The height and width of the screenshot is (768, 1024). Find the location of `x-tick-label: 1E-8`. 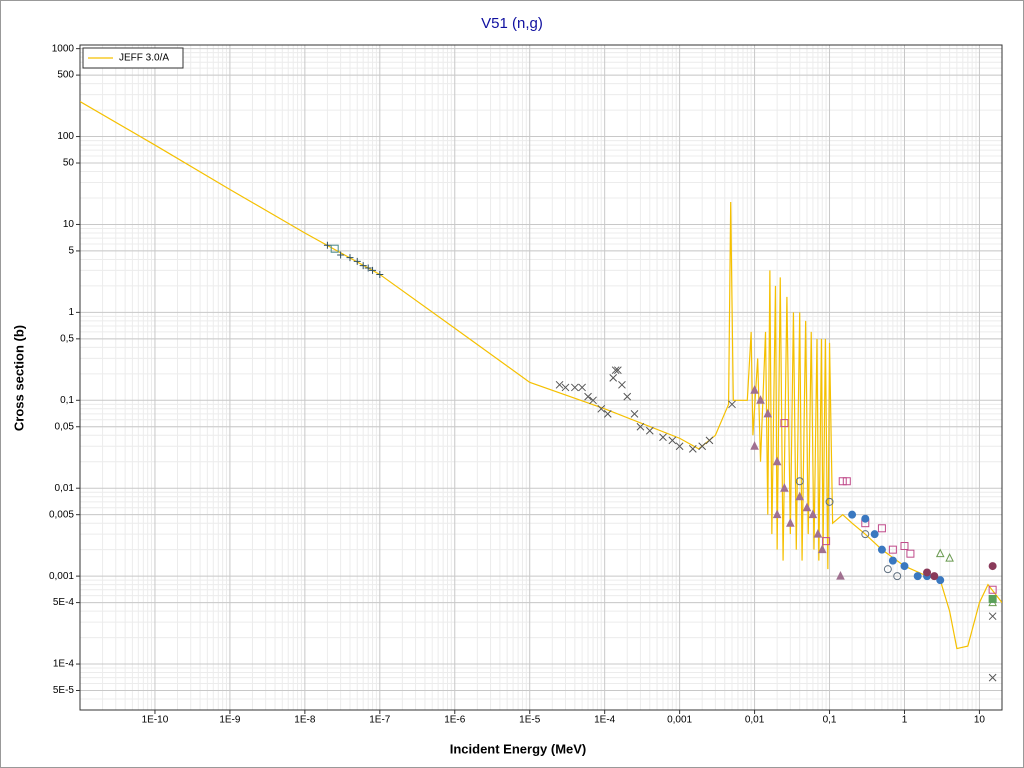

x-tick-label: 1E-8 is located at coordinates (305, 720).